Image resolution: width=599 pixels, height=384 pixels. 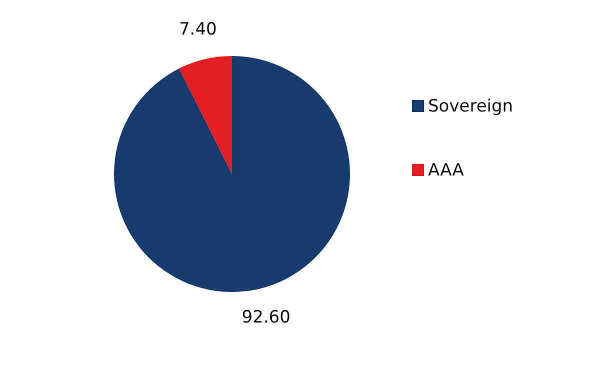 What do you see at coordinates (471, 106) in the screenshot?
I see `legend-label: Sovereign` at bounding box center [471, 106].